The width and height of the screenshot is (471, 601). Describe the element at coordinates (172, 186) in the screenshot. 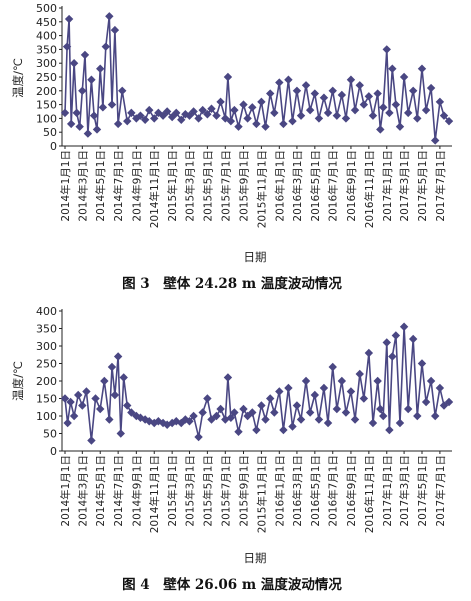

I see `x-tick-label: 2015年1月1日` at that location.